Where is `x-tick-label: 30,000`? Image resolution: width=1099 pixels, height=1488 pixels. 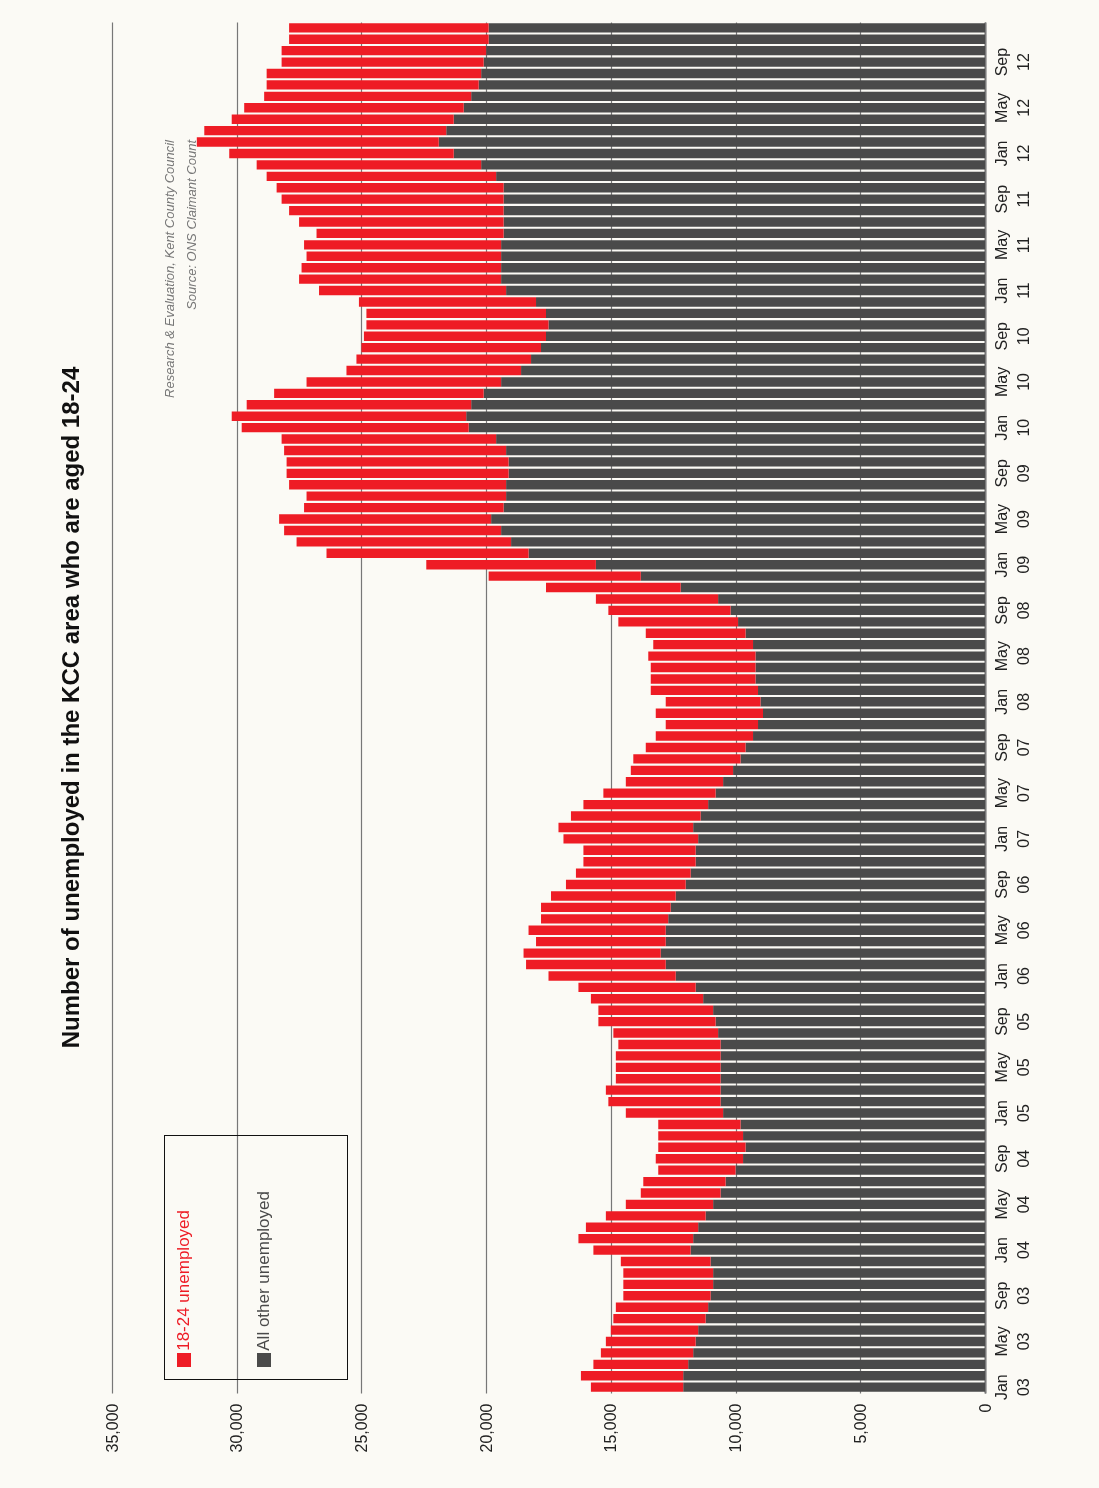 x-tick-label: 30,000 is located at coordinates (237, 1428).